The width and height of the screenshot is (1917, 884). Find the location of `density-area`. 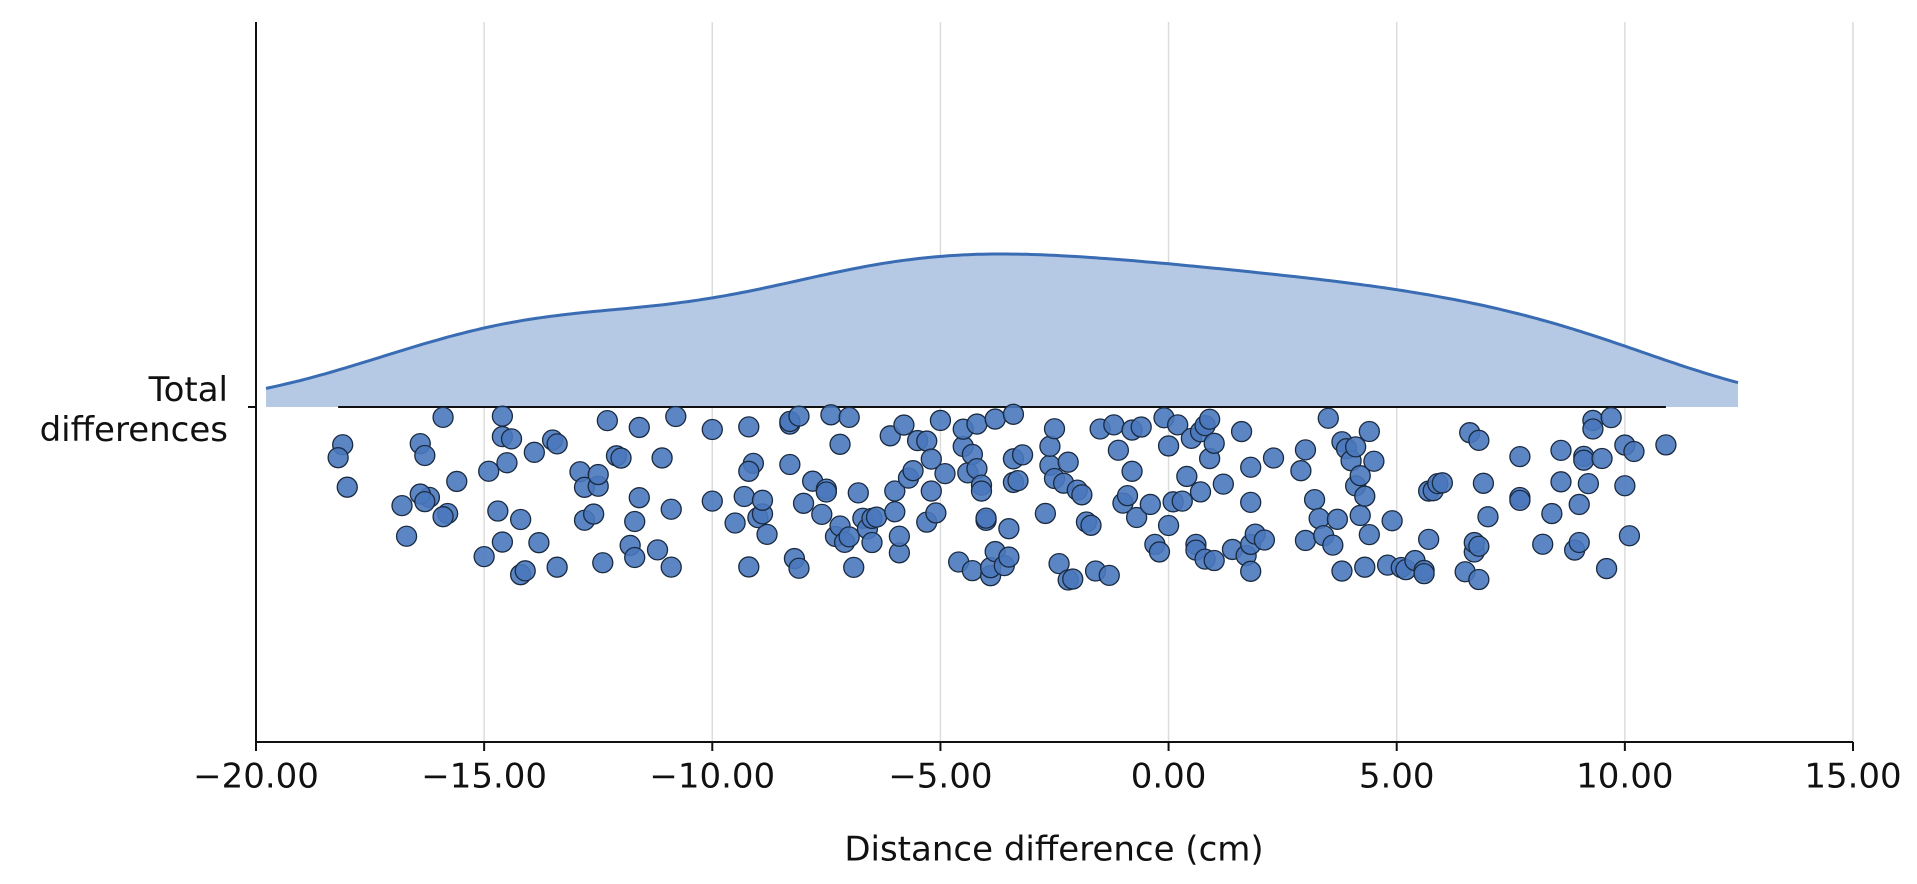

density-area is located at coordinates (1002, 330).